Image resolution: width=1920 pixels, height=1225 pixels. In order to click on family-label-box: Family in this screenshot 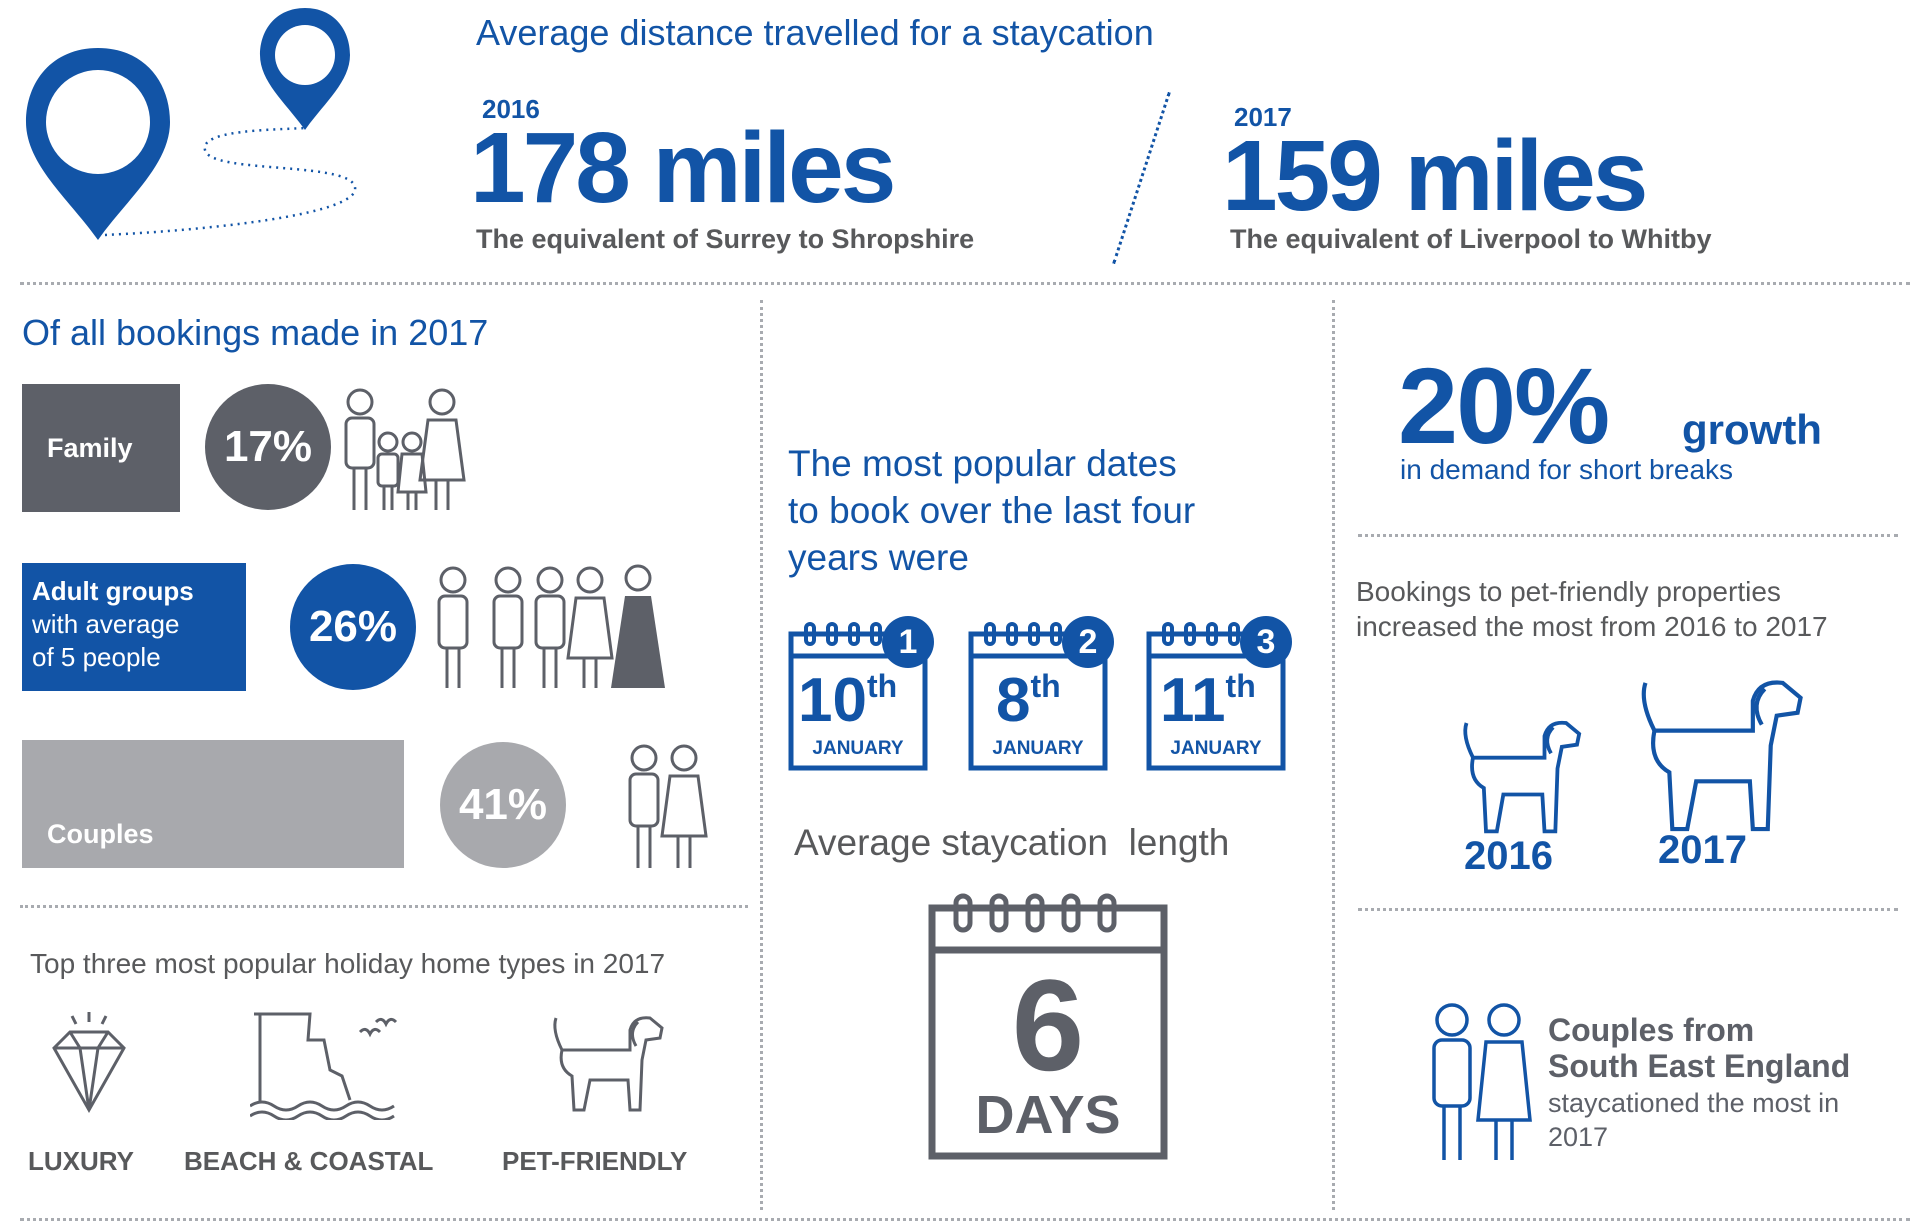, I will do `click(101, 448)`.